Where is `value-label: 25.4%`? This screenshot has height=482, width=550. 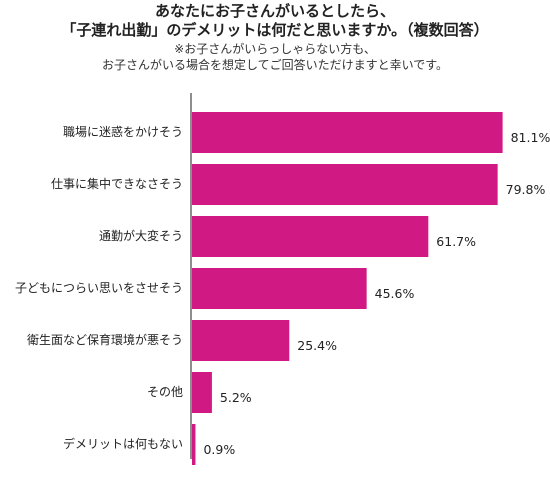 value-label: 25.4% is located at coordinates (317, 345).